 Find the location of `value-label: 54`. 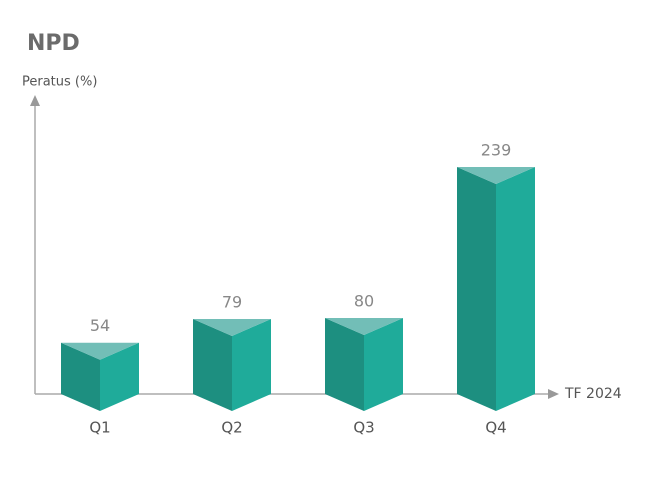

value-label: 54 is located at coordinates (100, 325).